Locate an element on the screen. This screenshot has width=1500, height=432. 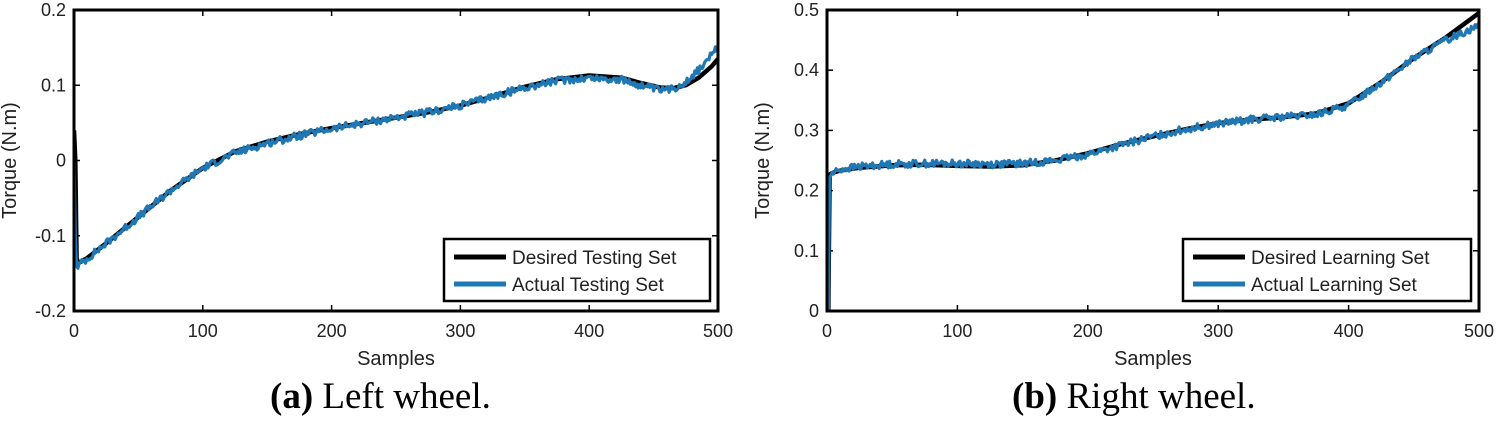
legend: Desired Testing Set Actual Testing Set is located at coordinates (577, 270).